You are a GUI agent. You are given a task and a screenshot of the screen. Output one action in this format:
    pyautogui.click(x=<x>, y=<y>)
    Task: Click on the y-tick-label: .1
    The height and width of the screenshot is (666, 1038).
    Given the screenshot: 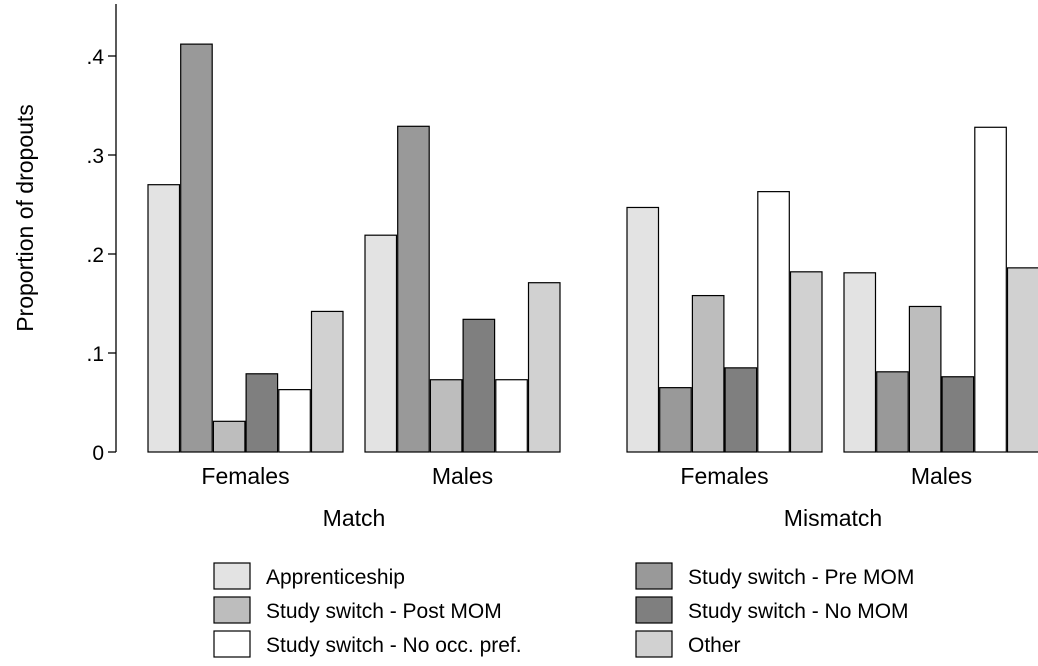 What is the action you would take?
    pyautogui.click(x=95, y=354)
    